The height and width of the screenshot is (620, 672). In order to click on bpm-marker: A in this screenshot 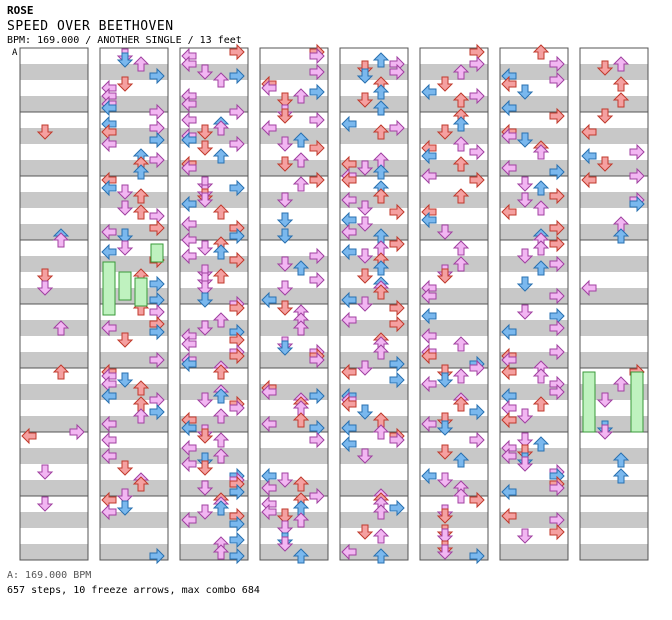, I will do `click(15, 53)`.